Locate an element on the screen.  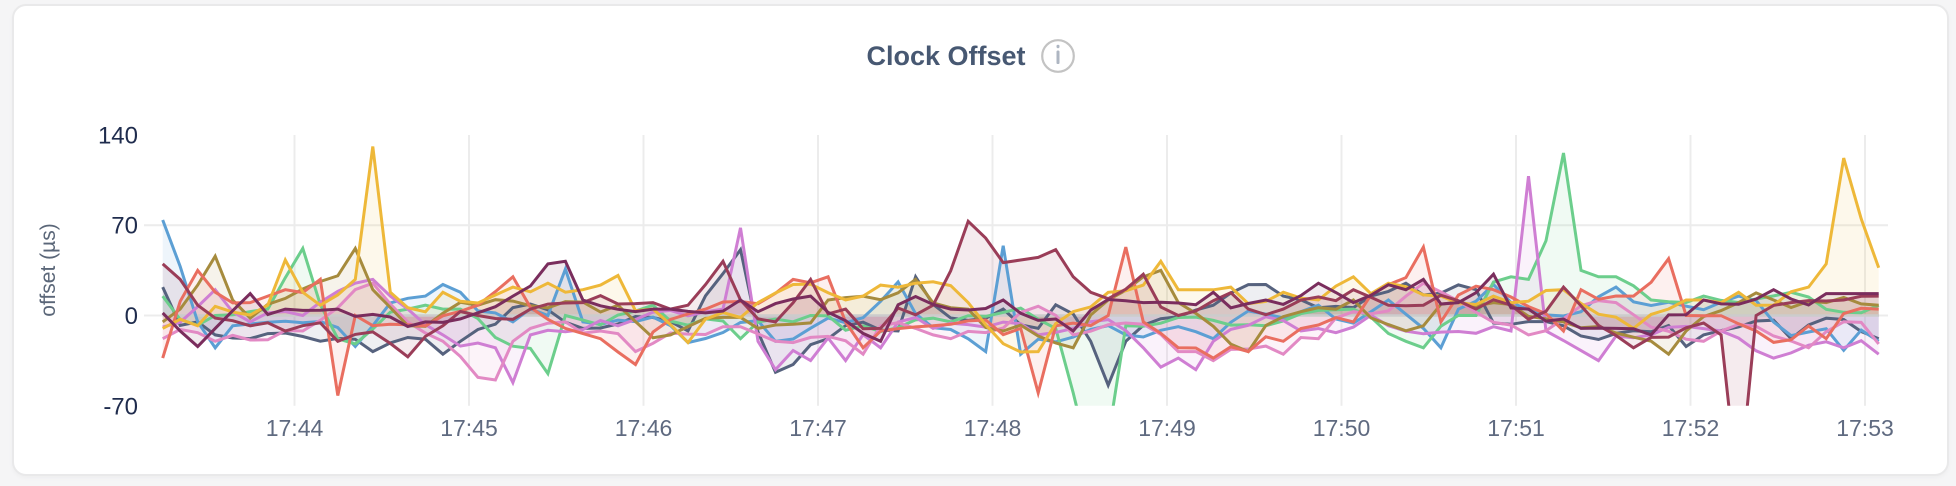
svg-text: offset (µs) is located at coordinates (48, 269).